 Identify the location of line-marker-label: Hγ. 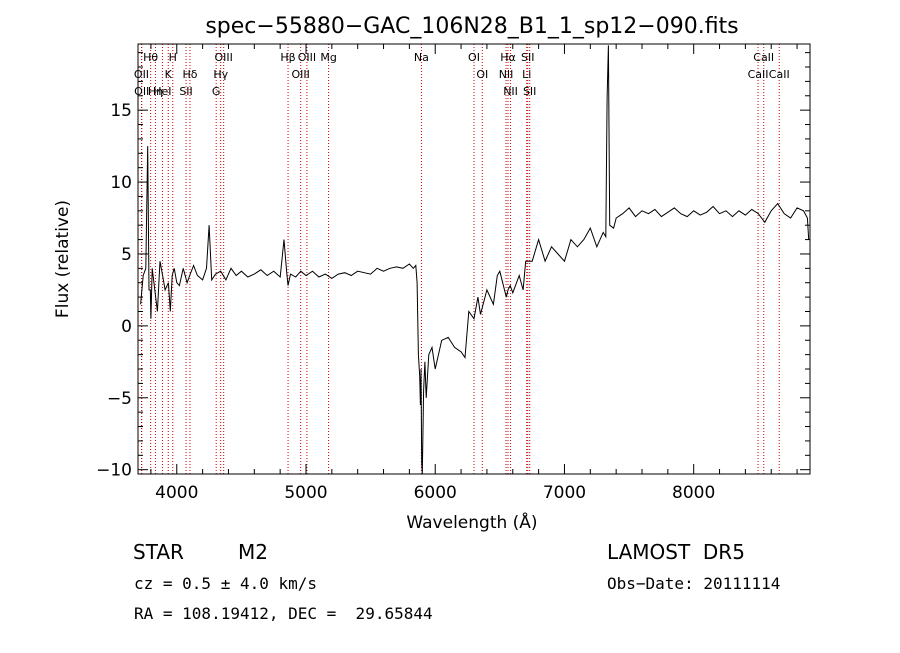
(220, 74).